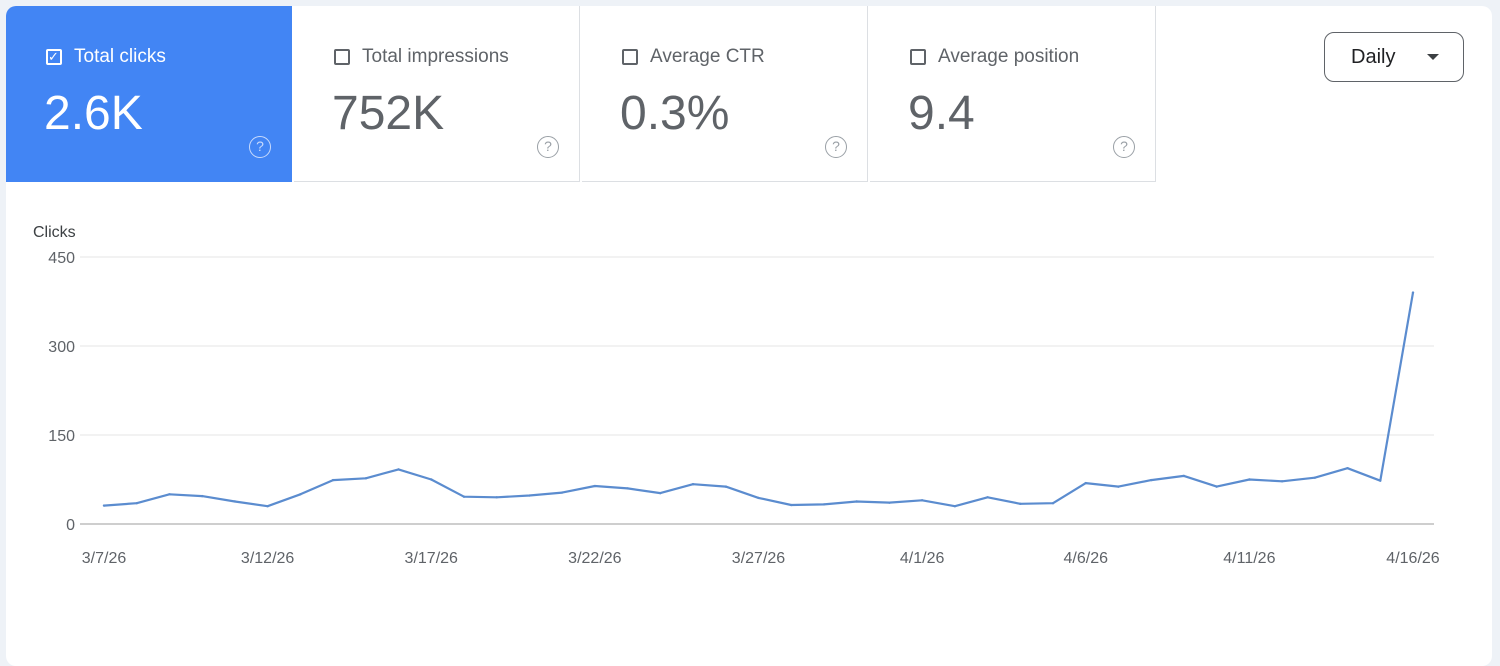 The width and height of the screenshot is (1500, 666). What do you see at coordinates (1009, 56) in the screenshot?
I see `metric-label: Average position` at bounding box center [1009, 56].